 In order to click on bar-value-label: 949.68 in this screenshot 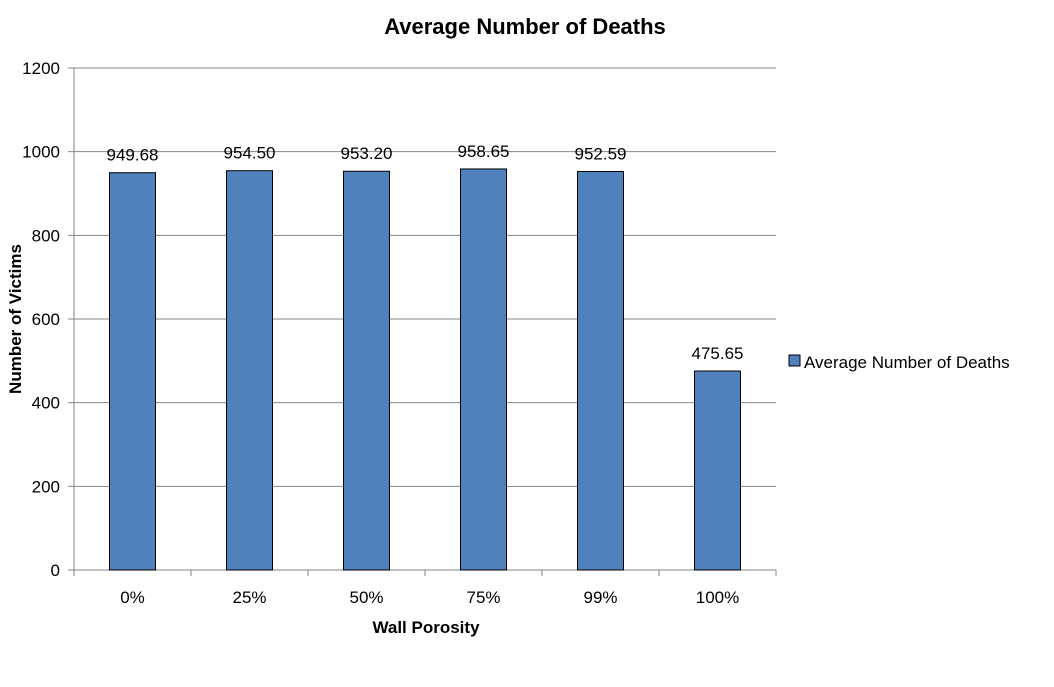, I will do `click(133, 155)`.